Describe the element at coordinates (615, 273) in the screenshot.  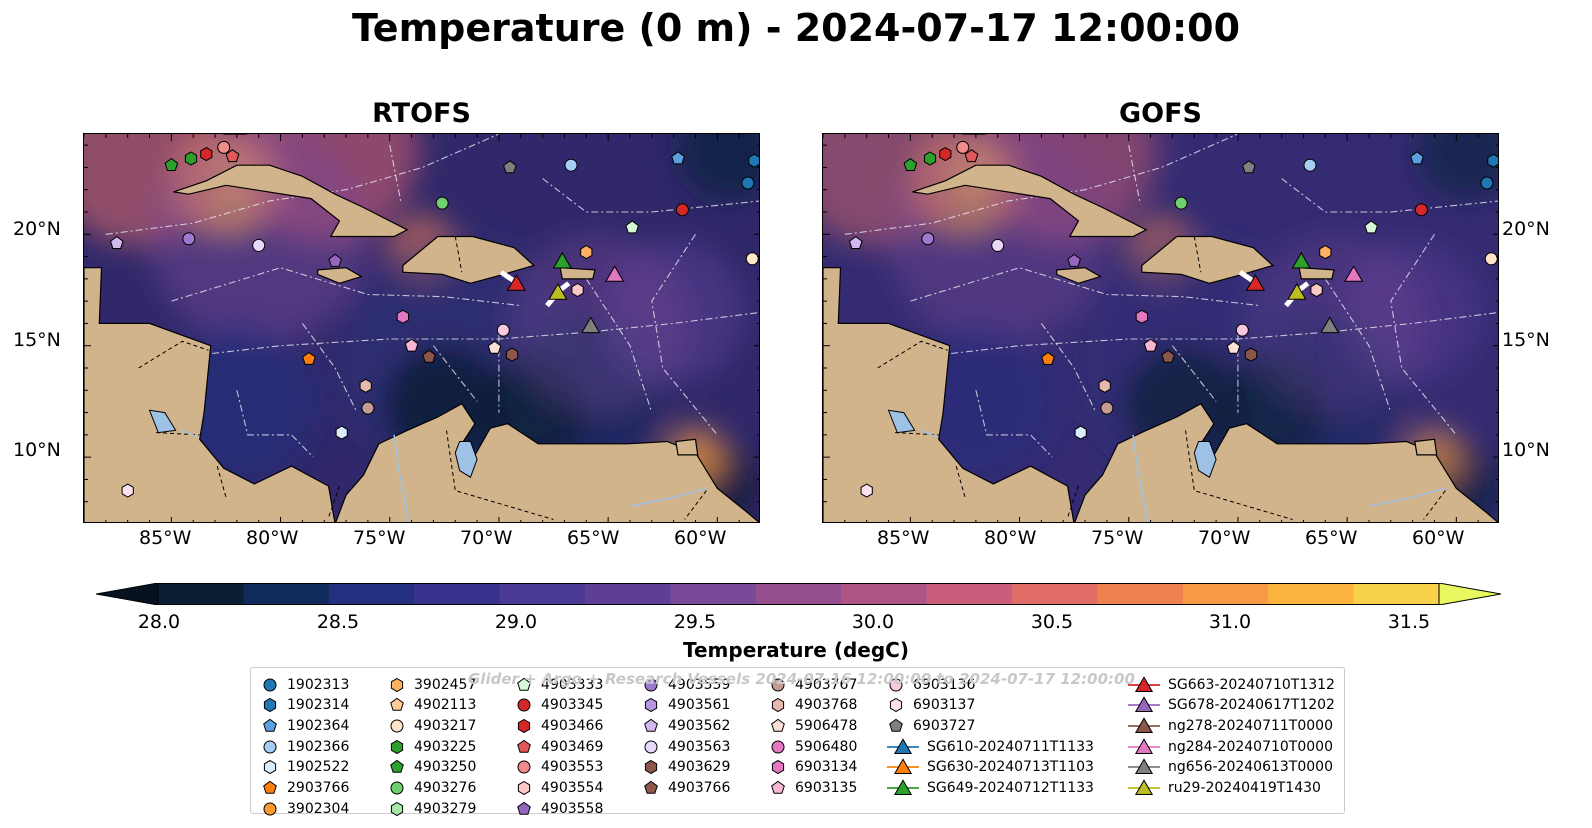
I see `marker-ng284-20240710T0000` at that location.